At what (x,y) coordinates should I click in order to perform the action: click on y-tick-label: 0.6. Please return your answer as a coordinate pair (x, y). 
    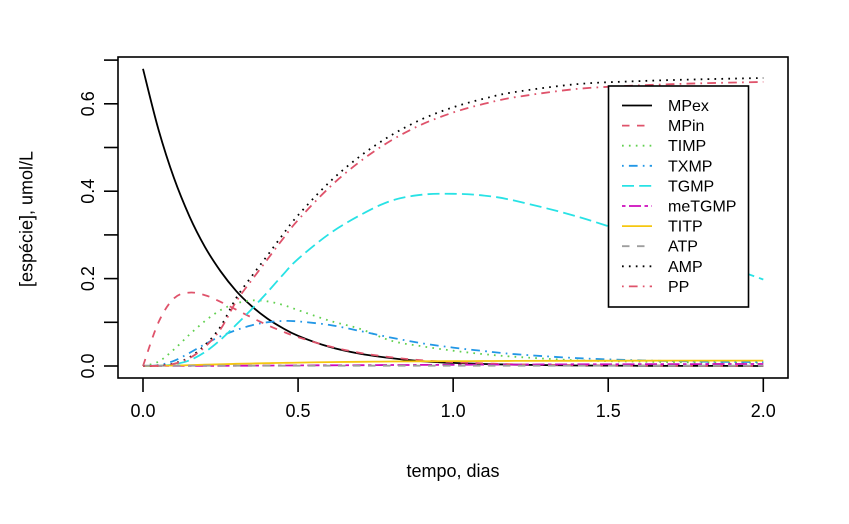
    Looking at the image, I should click on (88, 103).